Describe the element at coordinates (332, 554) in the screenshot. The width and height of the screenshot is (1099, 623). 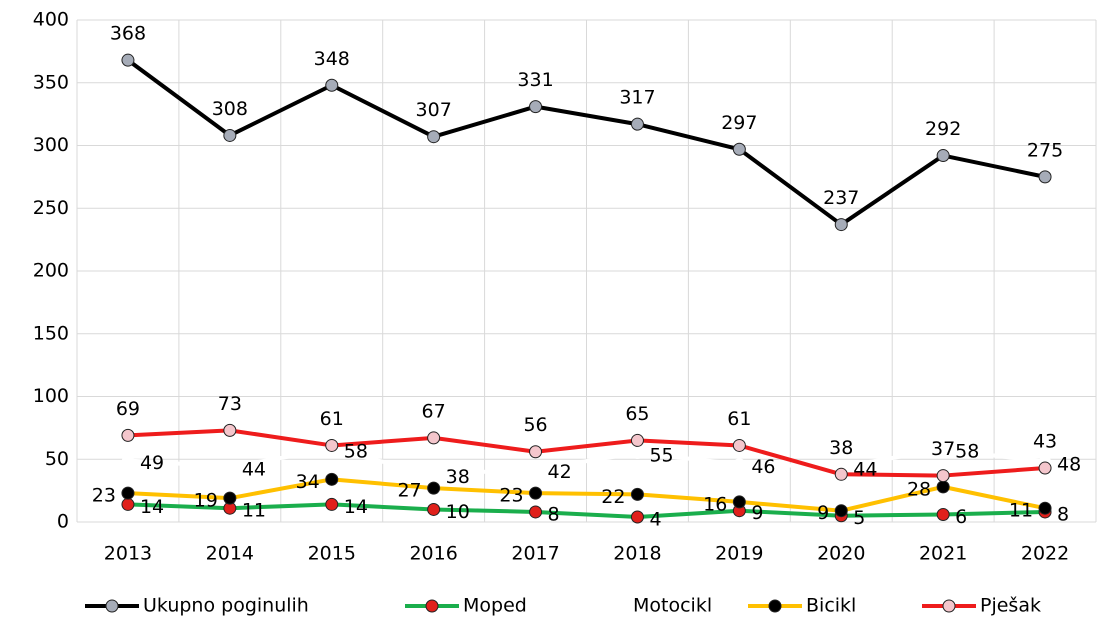
I see `x-tick-label: 2015` at that location.